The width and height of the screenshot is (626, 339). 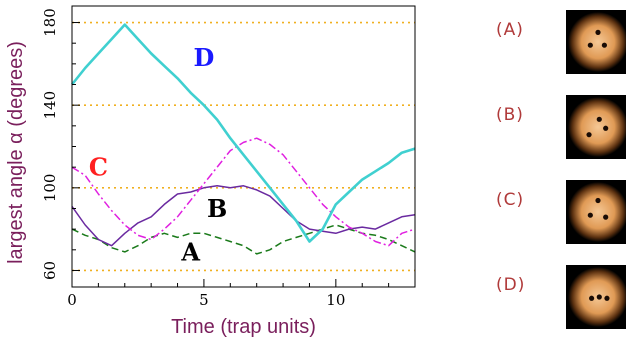 What do you see at coordinates (243, 216) in the screenshot?
I see `series-line-b` at bounding box center [243, 216].